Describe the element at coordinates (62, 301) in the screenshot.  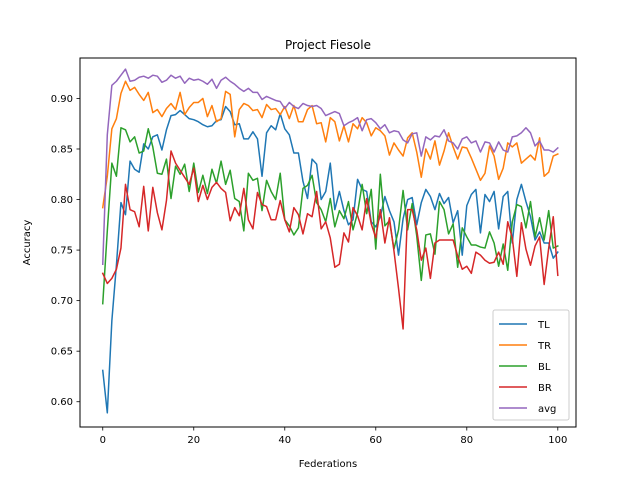
I see `y-tick-label: 0.70` at that location.